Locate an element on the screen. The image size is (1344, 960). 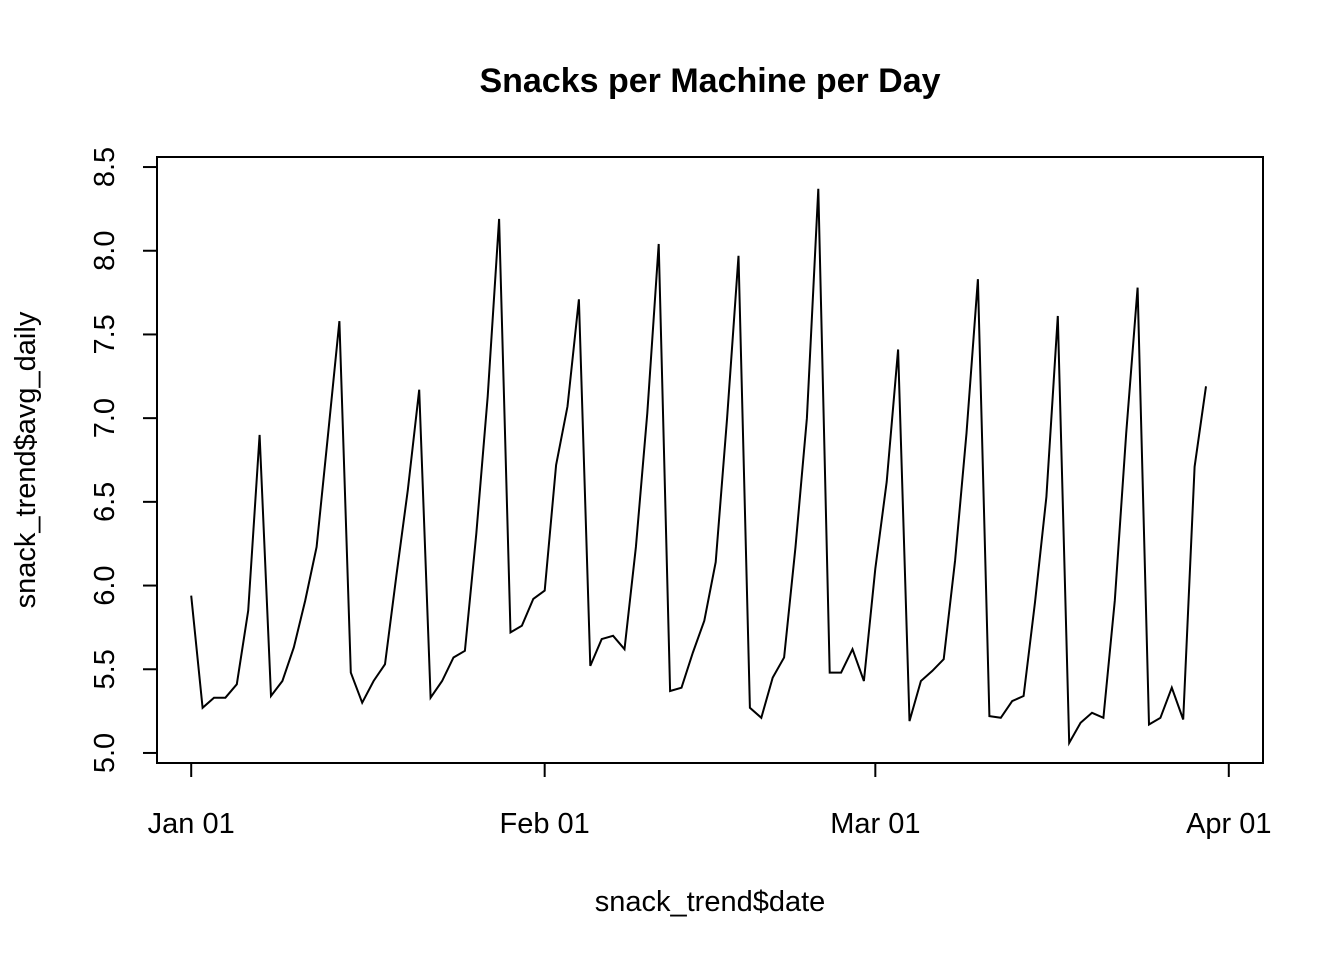
y-tick-label: 5.5 is located at coordinates (105, 669).